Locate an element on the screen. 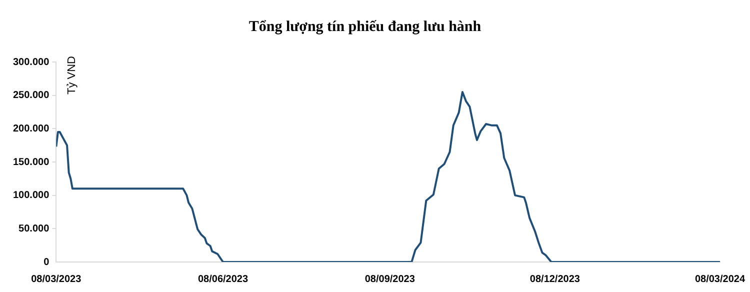 This screenshot has height=292, width=750. y-tick-label: 150.000 is located at coordinates (31, 162).